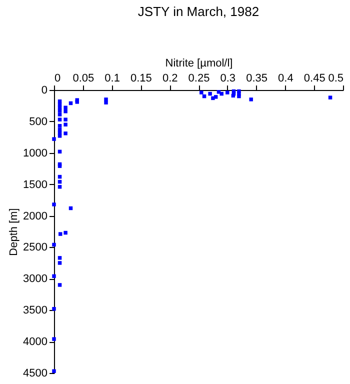 The image size is (350, 384). Describe the element at coordinates (257, 78) in the screenshot. I see `x-tick-label: 0.35` at that location.